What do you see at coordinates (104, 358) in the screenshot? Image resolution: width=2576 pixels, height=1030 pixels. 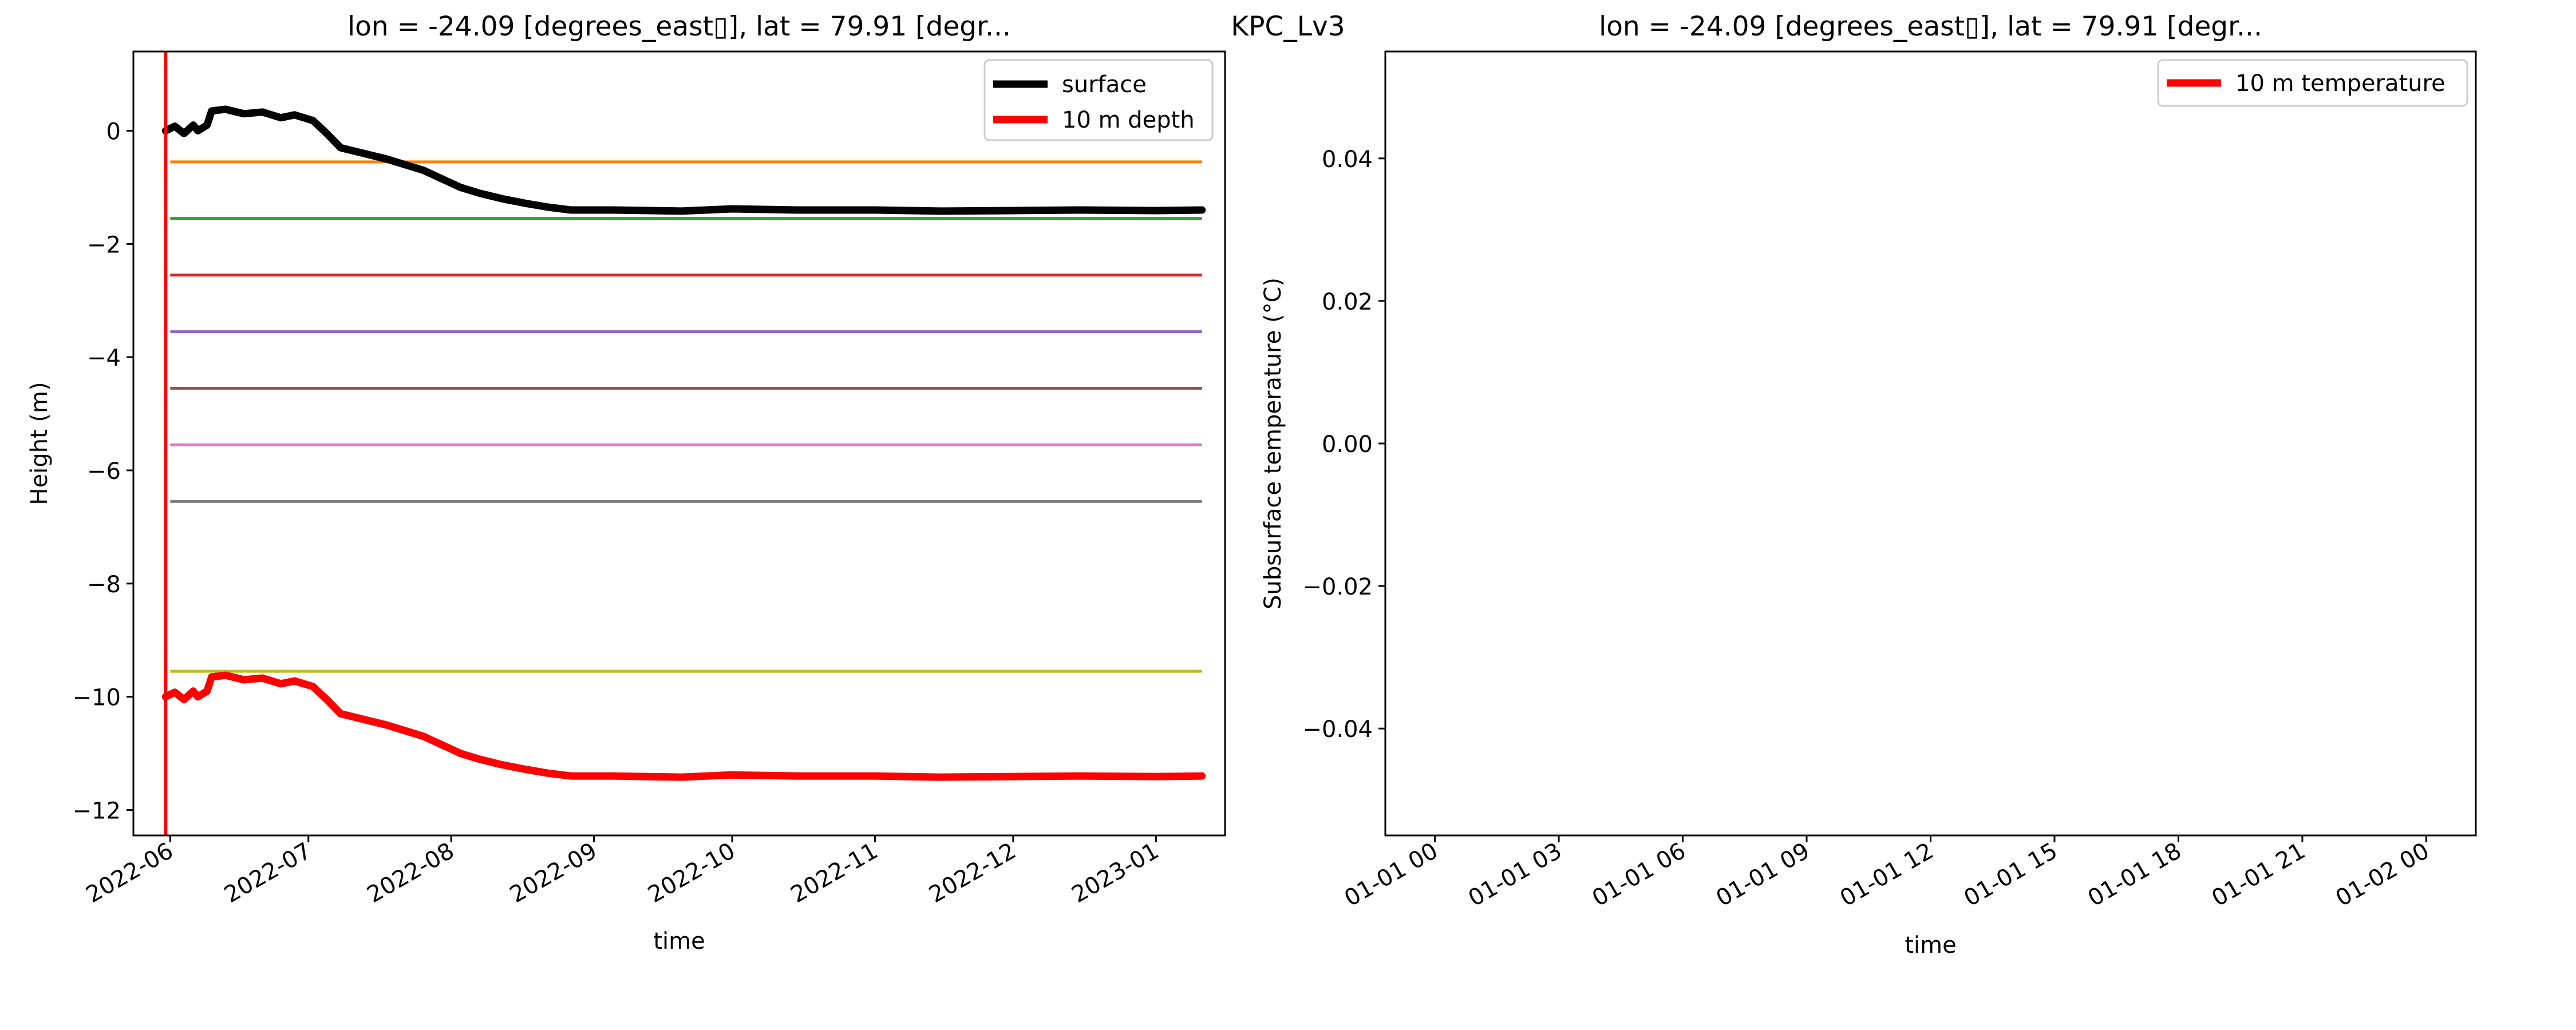 I see `y-tick-label: −4` at bounding box center [104, 358].